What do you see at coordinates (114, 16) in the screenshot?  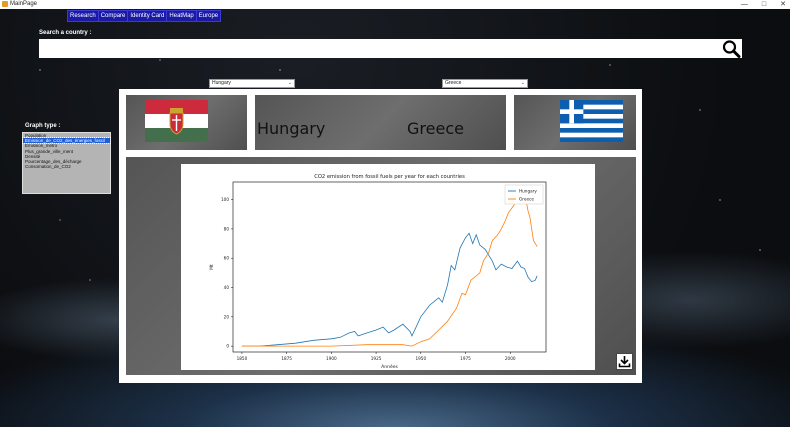 I see `nav-compare: Compare` at bounding box center [114, 16].